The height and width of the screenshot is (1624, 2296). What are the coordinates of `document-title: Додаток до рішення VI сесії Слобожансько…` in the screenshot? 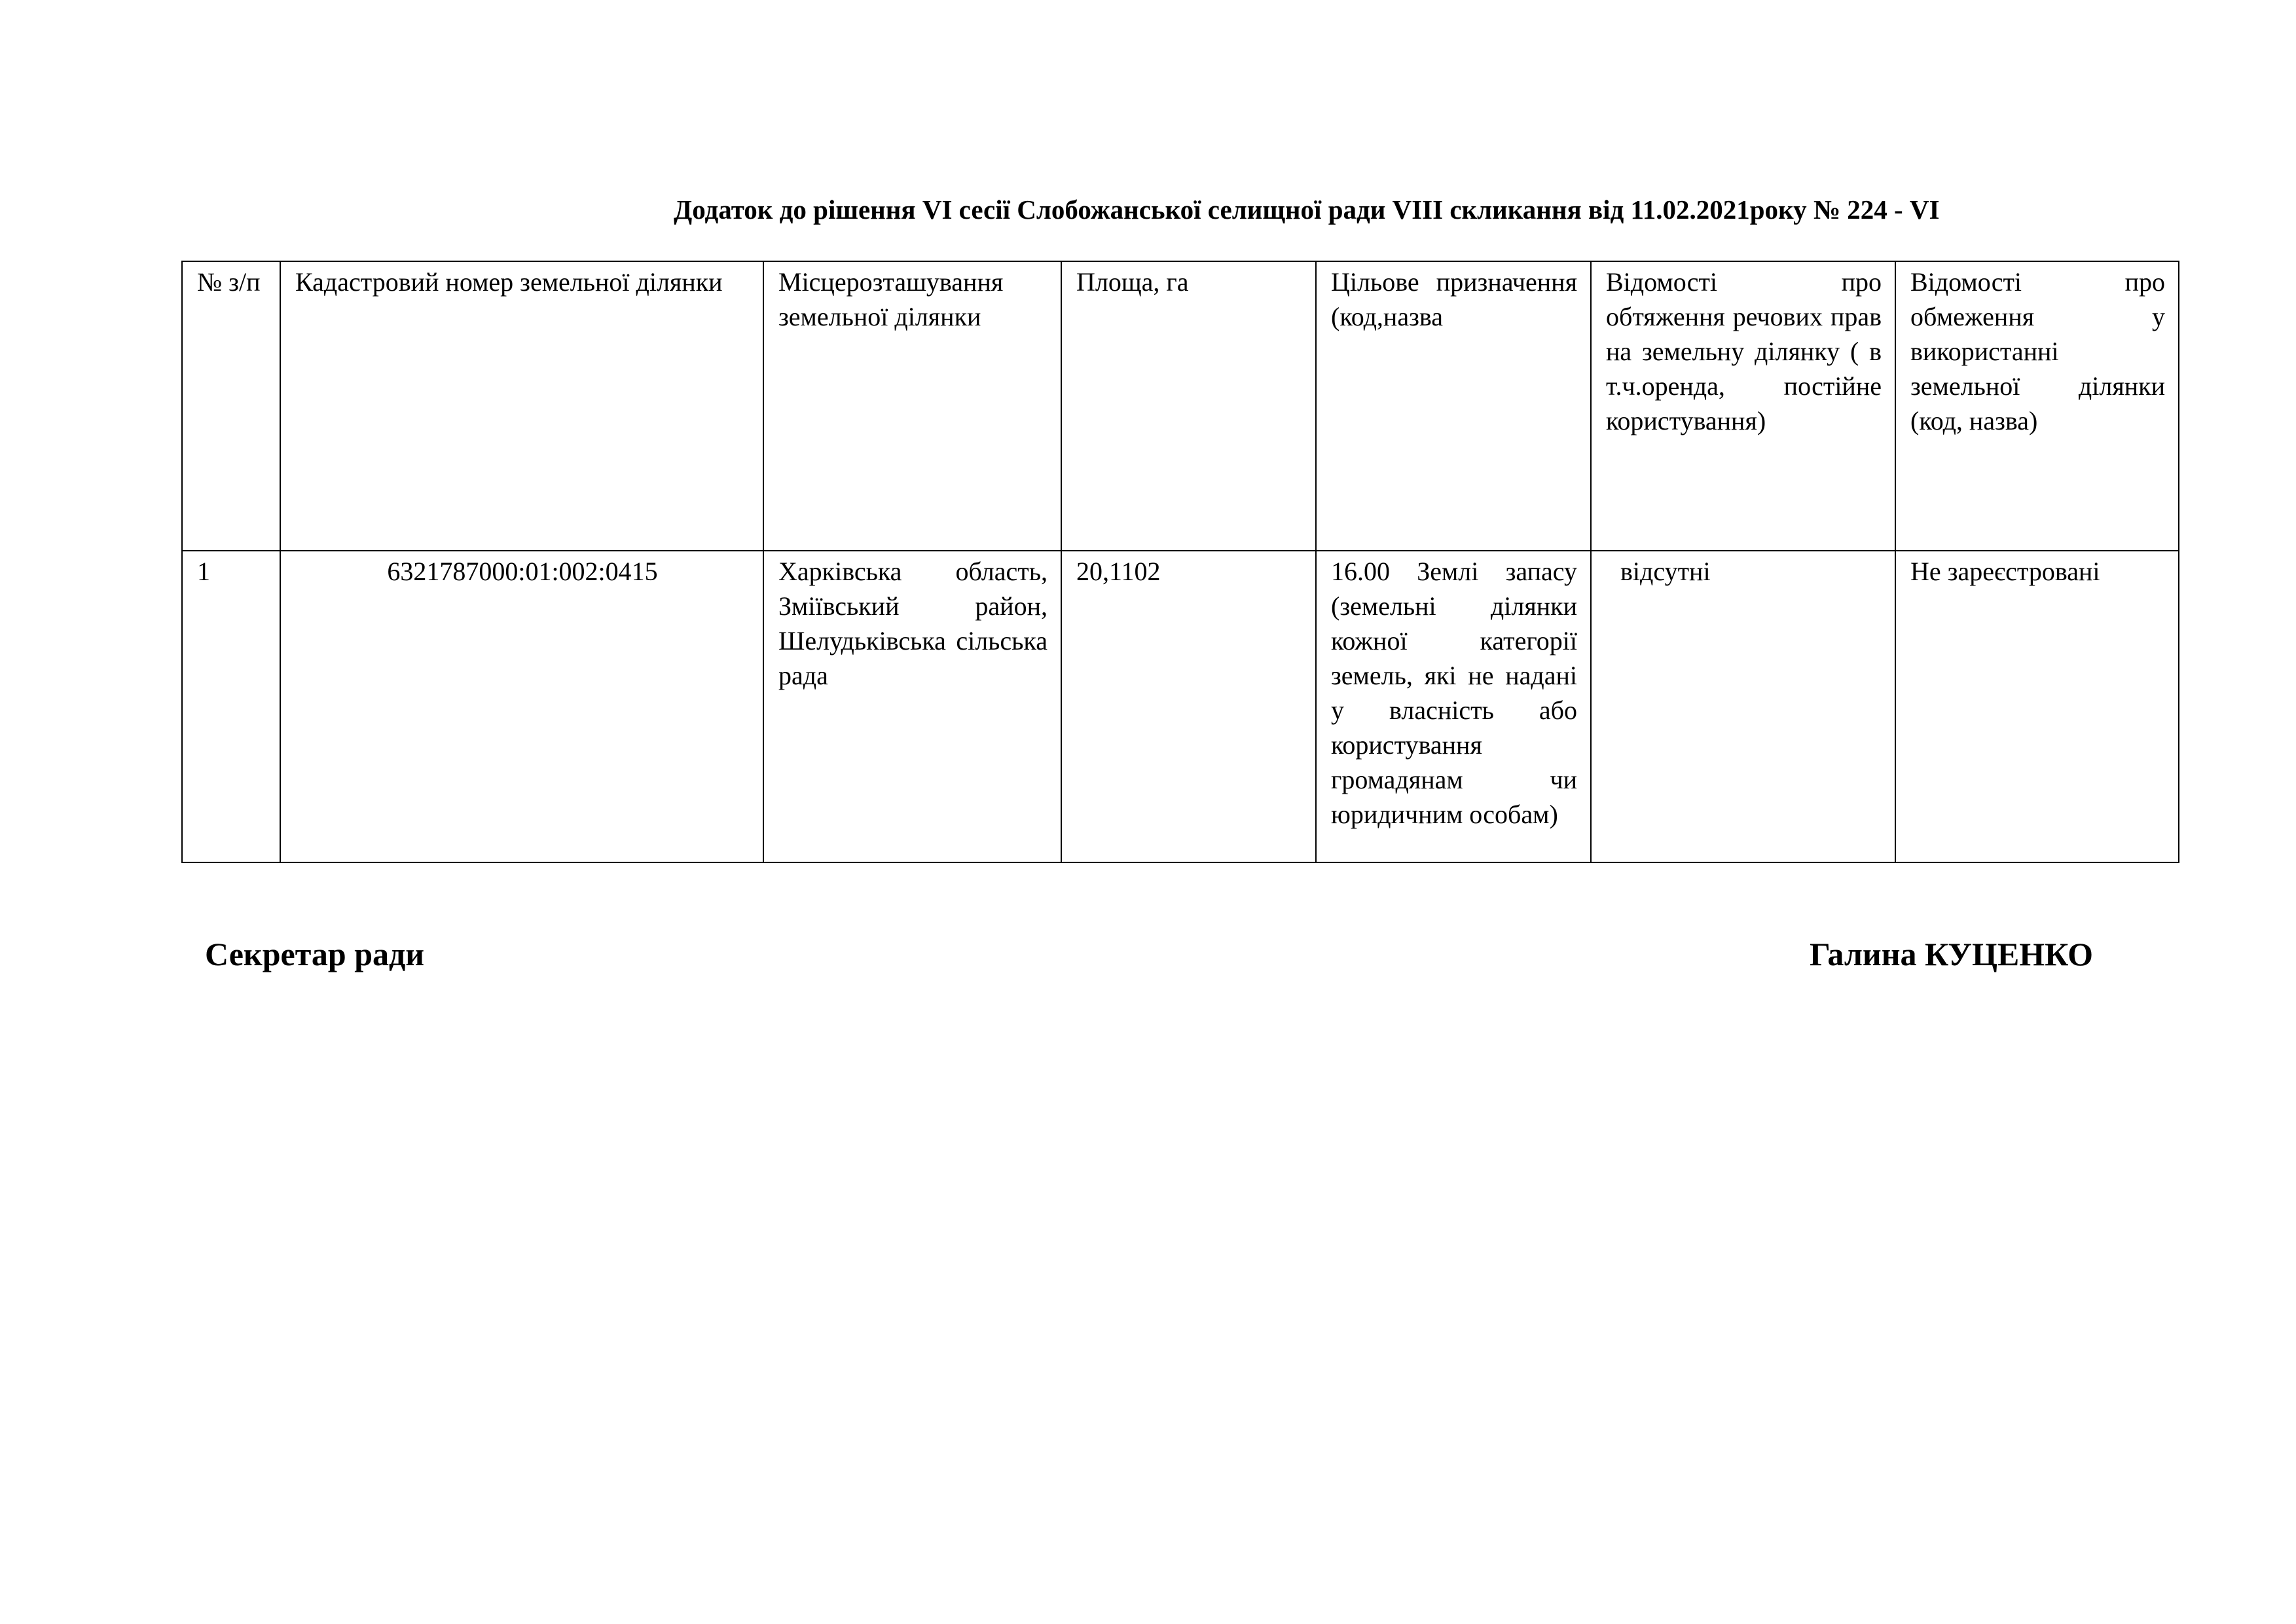 It's located at (1307, 209).